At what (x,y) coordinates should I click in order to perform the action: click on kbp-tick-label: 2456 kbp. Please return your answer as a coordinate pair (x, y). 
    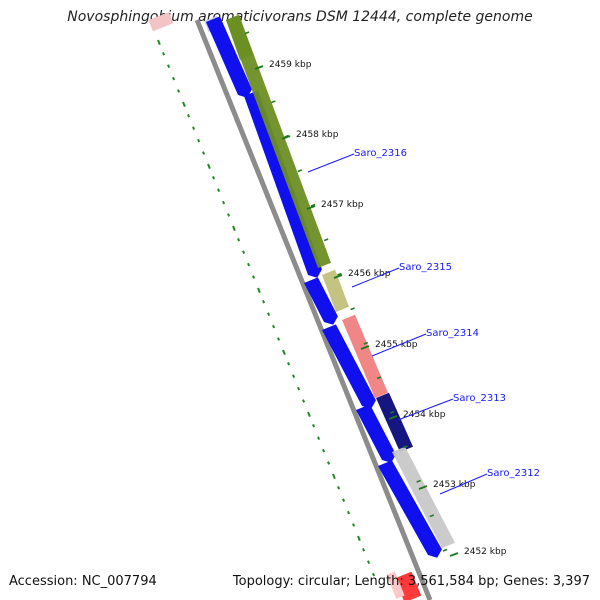
    Looking at the image, I should click on (369, 274).